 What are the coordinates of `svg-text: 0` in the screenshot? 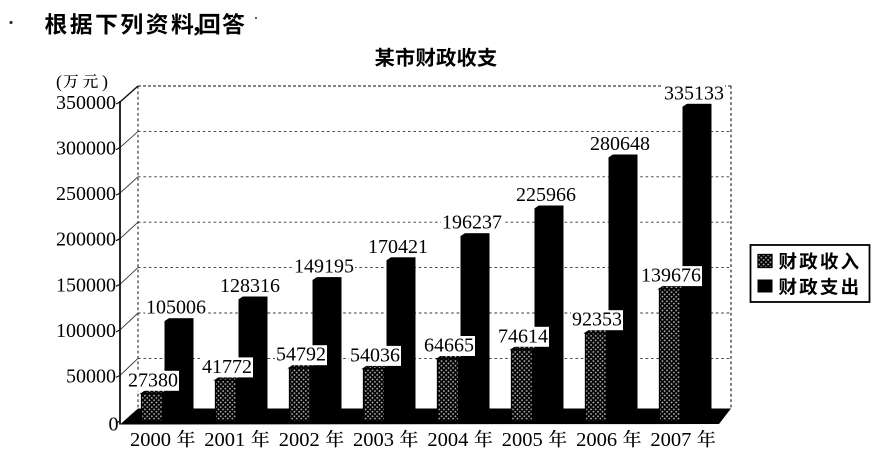 It's located at (114, 425).